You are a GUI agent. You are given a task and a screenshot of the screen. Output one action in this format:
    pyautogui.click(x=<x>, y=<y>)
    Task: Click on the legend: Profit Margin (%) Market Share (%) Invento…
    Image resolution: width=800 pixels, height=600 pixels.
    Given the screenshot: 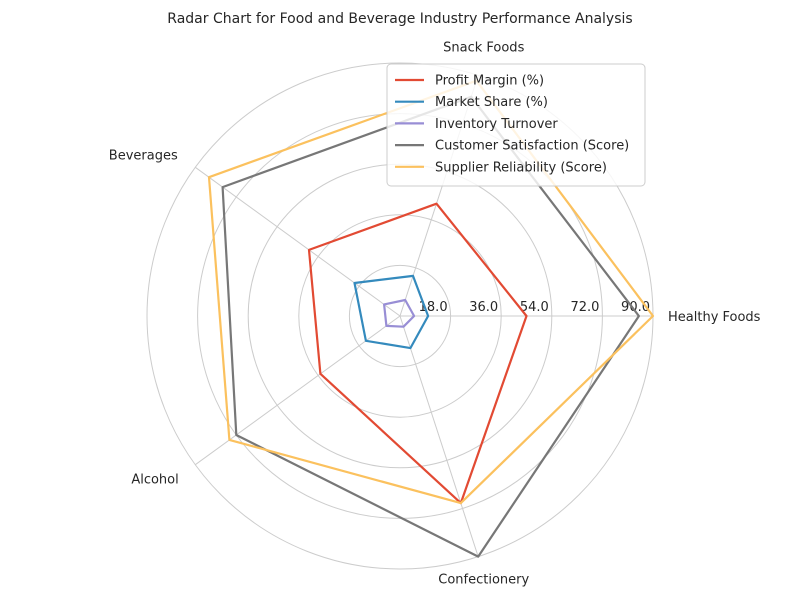 What is the action you would take?
    pyautogui.click(x=516, y=125)
    